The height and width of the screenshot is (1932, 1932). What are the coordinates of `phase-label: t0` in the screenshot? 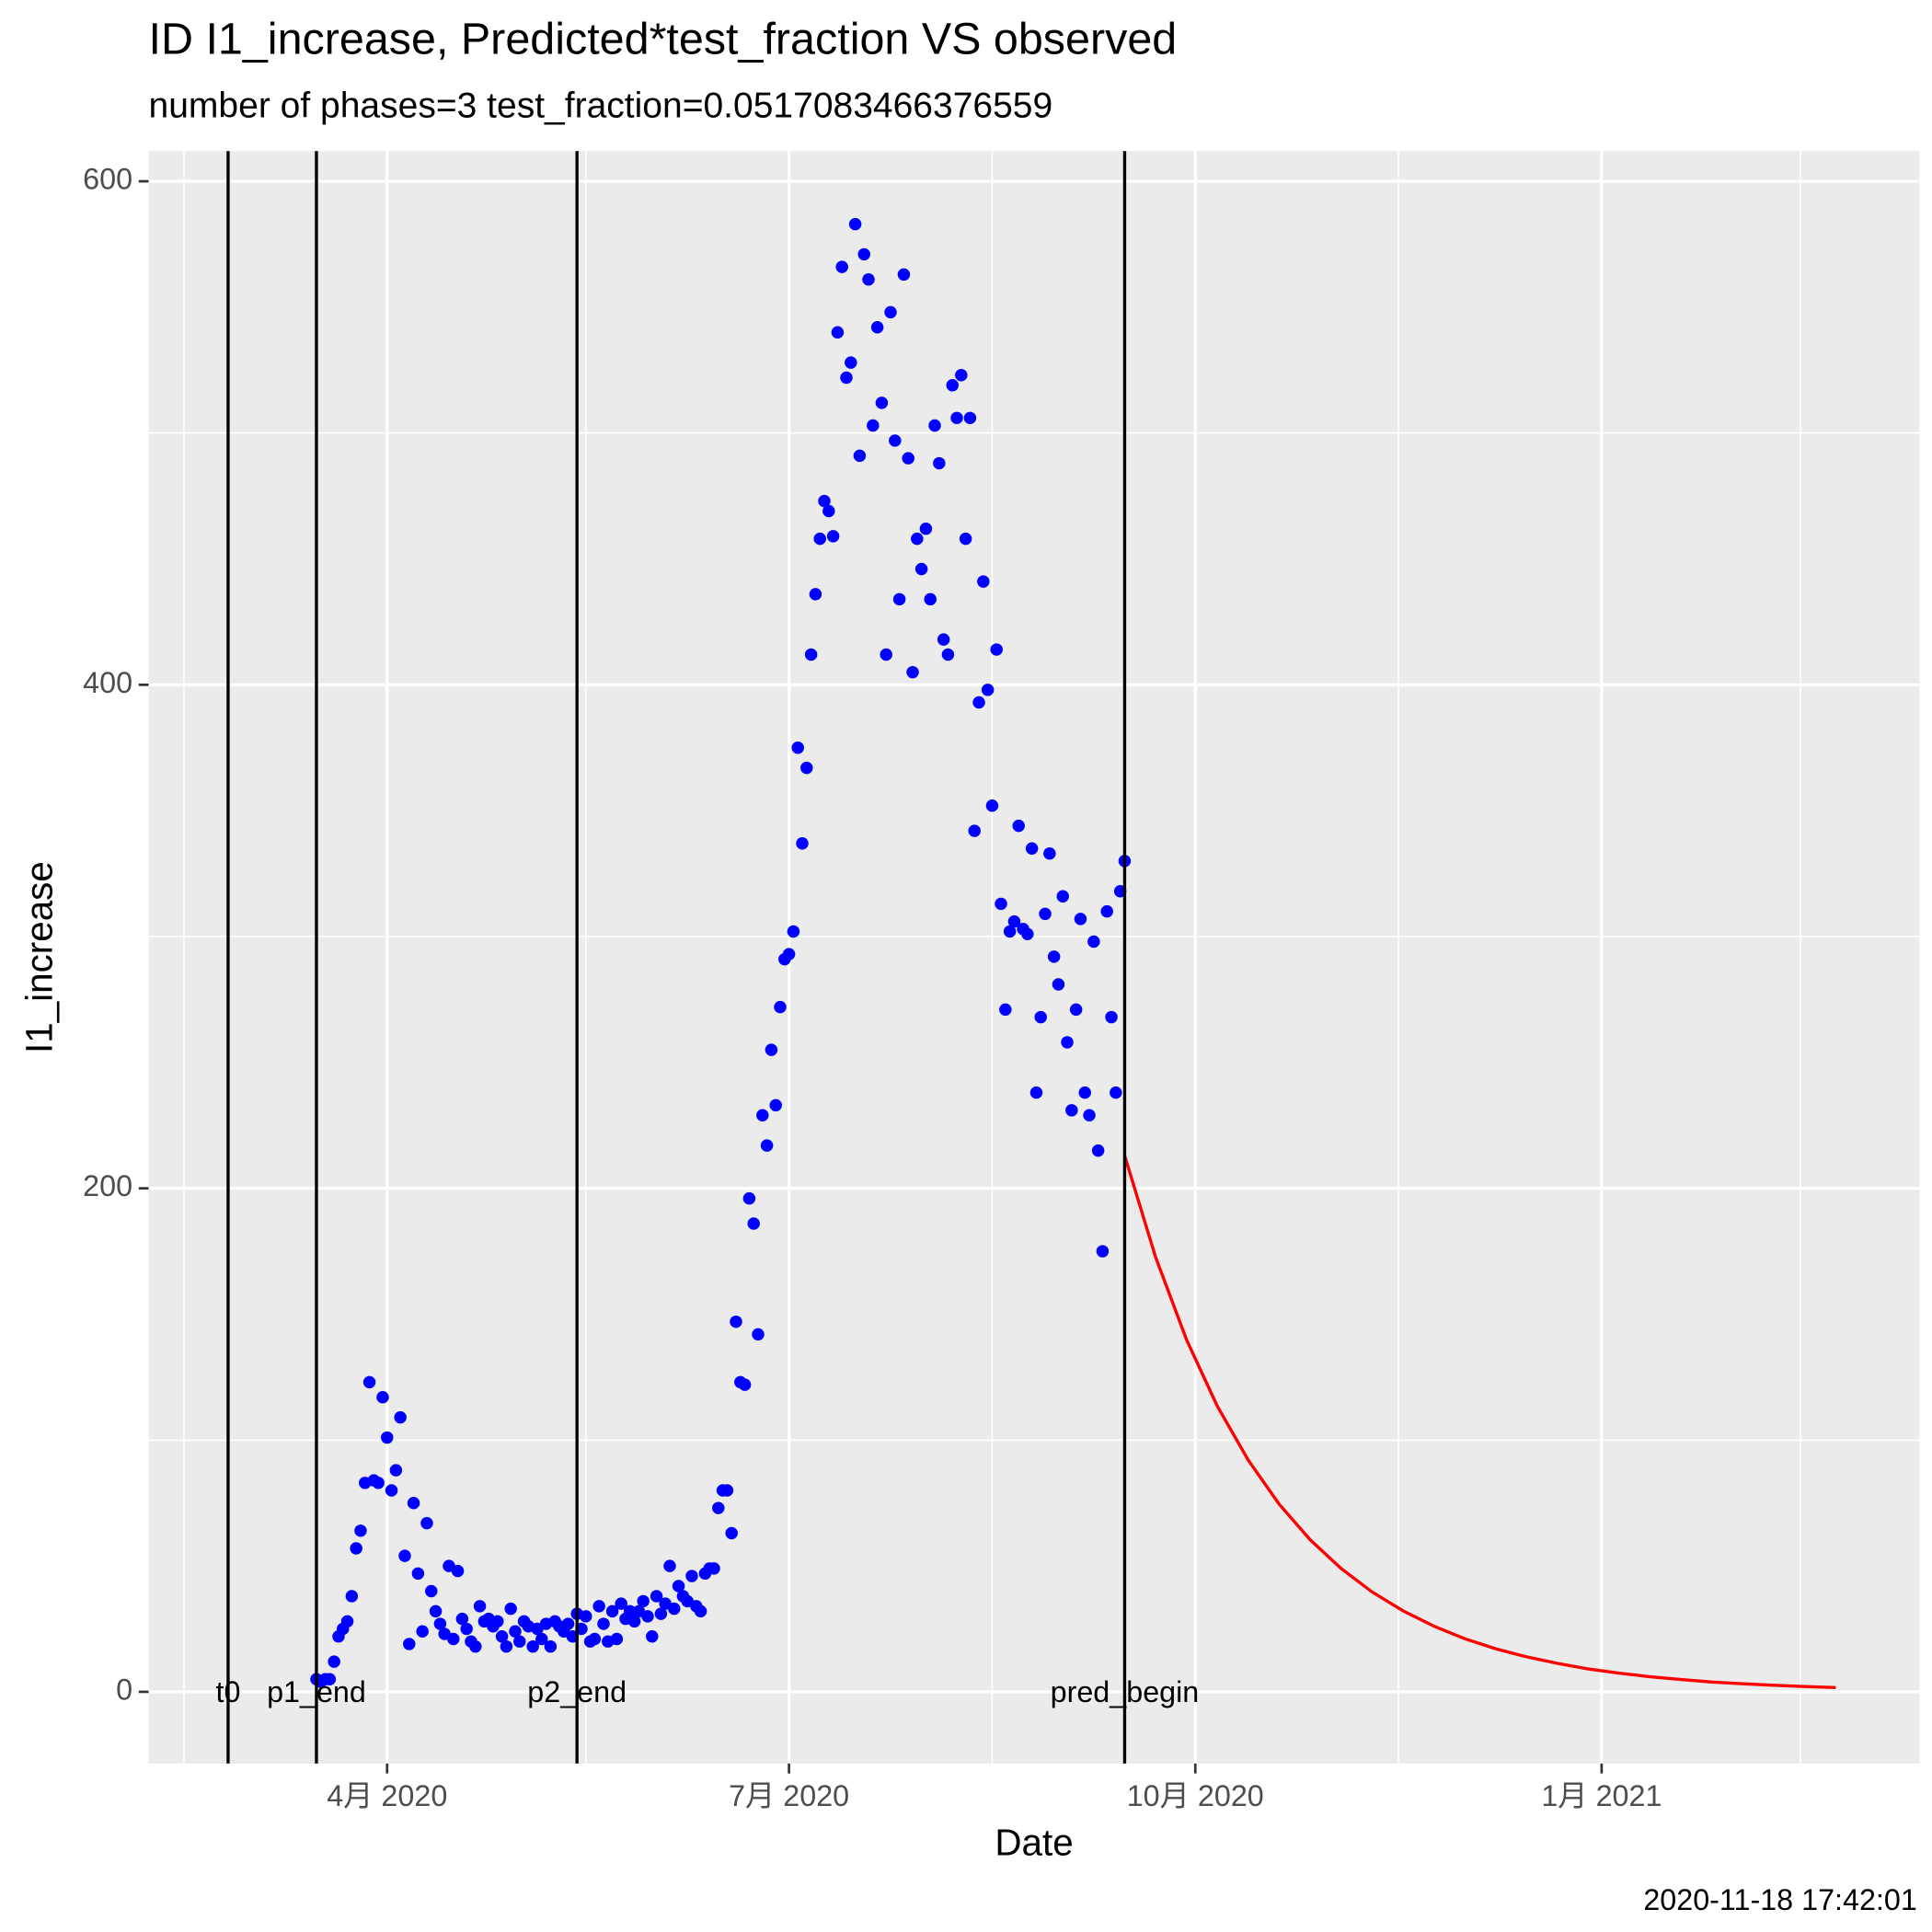 It's located at (227, 1691).